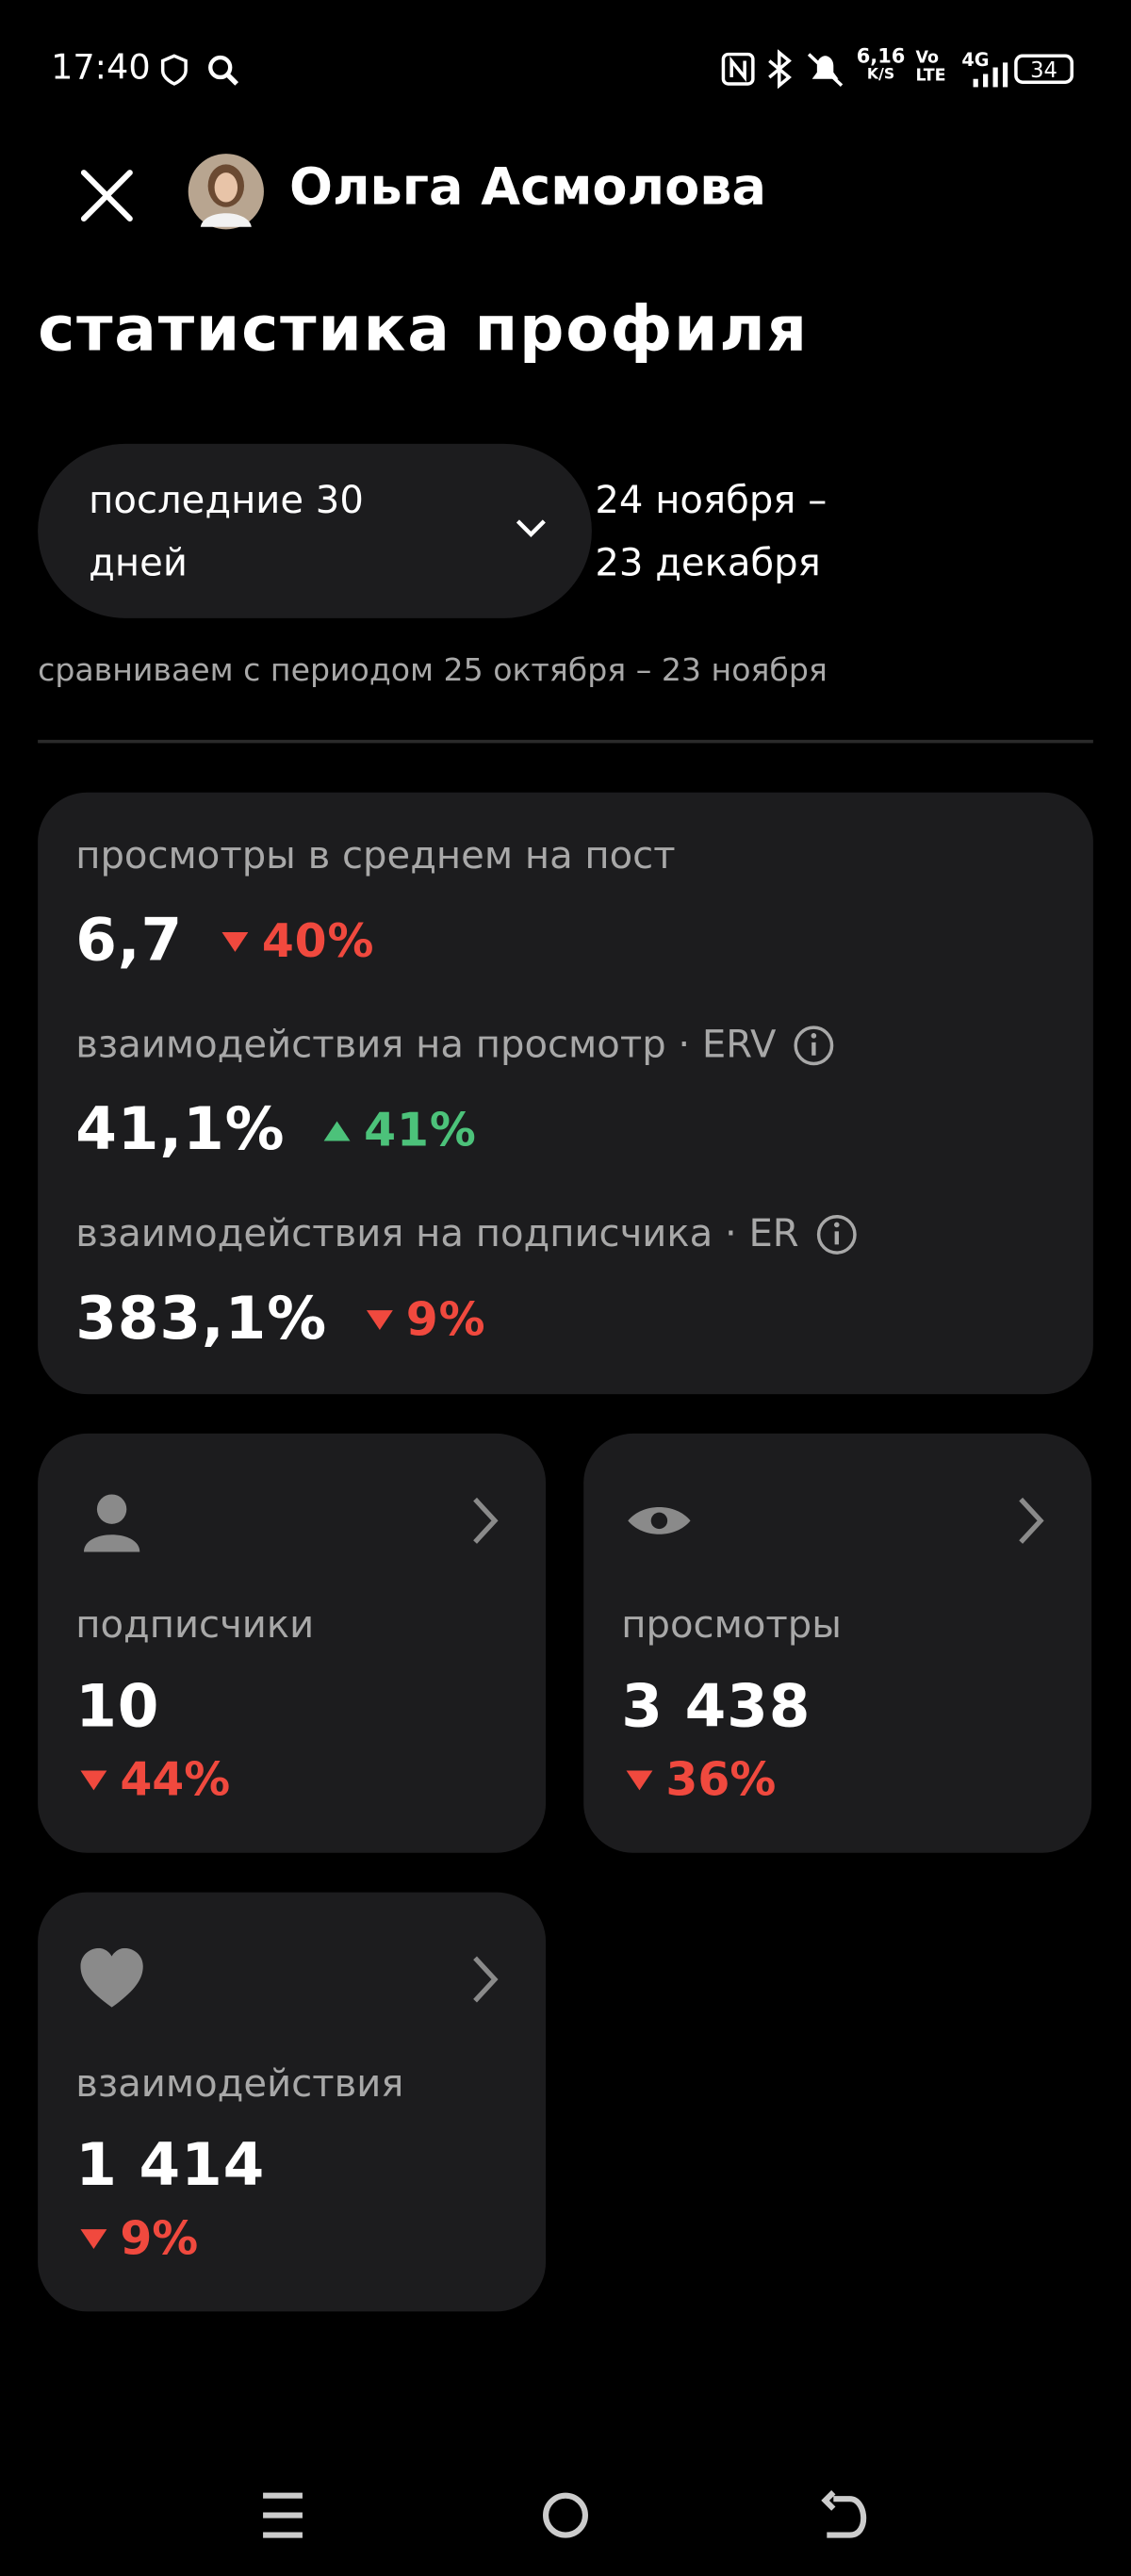 The width and height of the screenshot is (1131, 2576). I want to click on change: 40%, so click(298, 941).